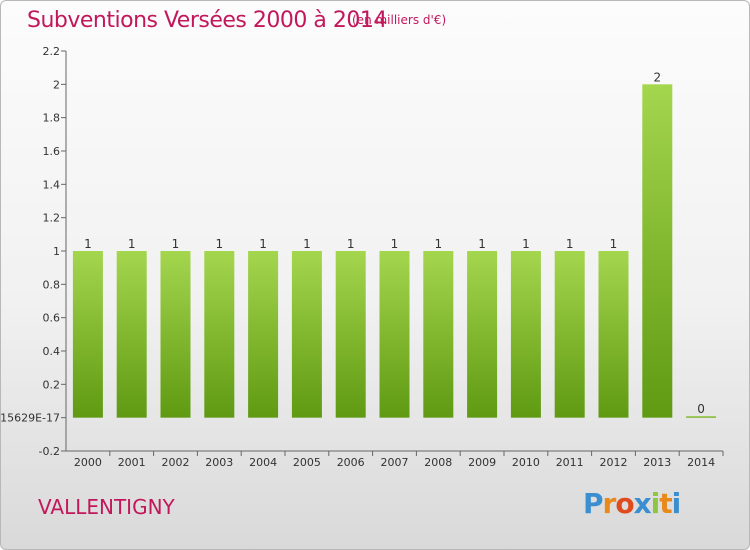  I want to click on y-tick-label: 2.2, so click(52, 51).